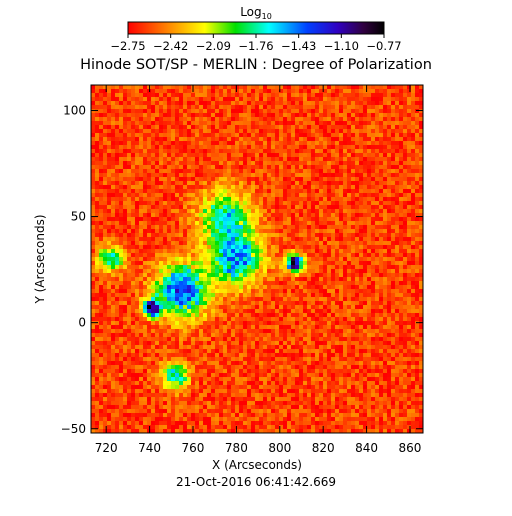 This screenshot has height=516, width=512. I want to click on colorbar, so click(256, 28).